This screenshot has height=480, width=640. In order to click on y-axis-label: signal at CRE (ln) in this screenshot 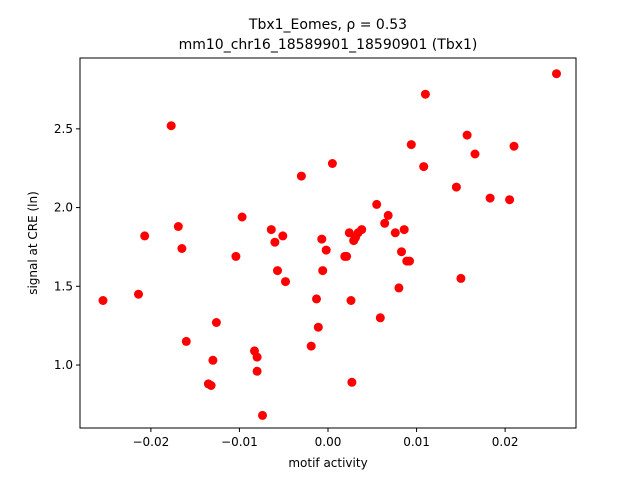, I will do `click(33, 243)`.